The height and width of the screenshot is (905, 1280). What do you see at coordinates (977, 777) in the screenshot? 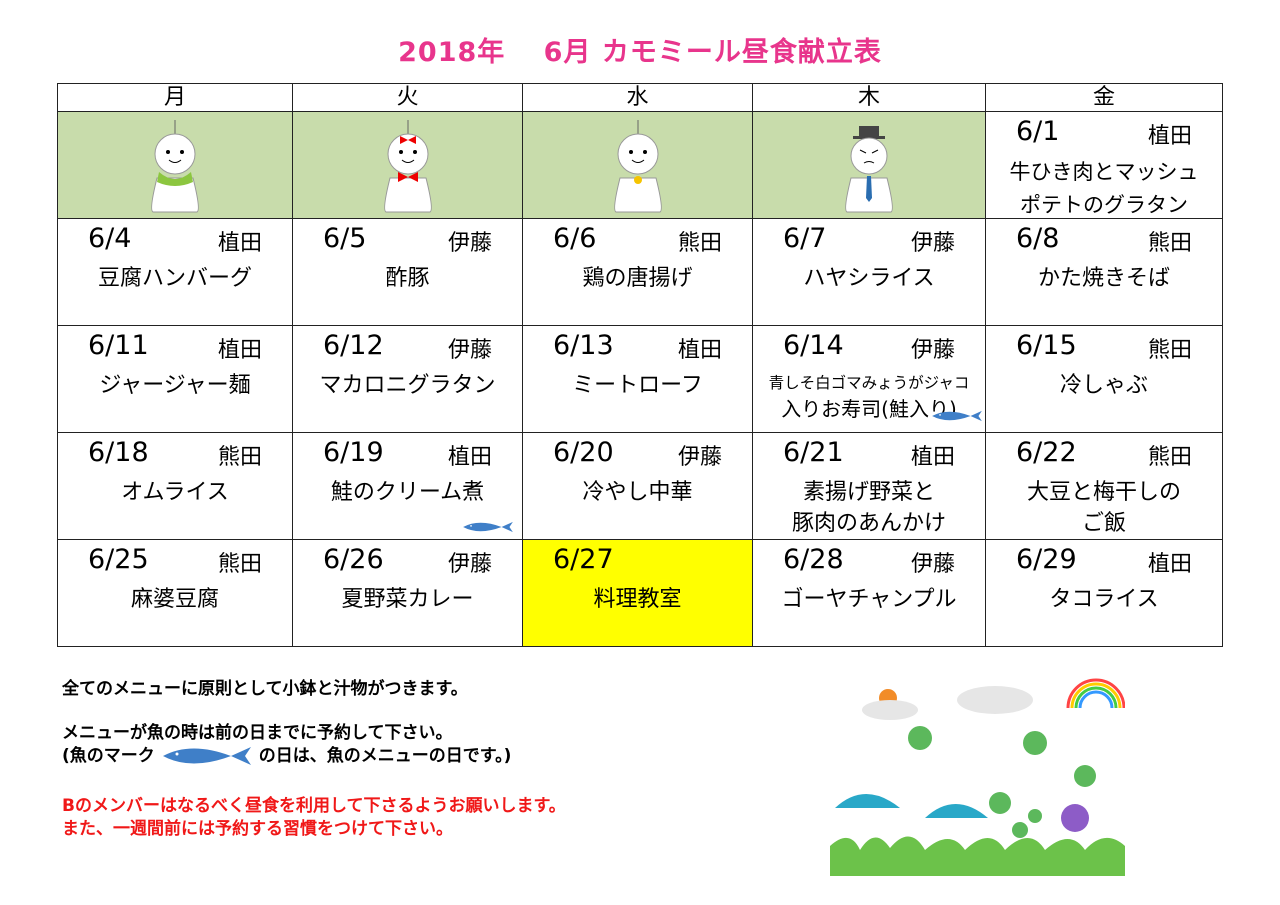
I see `rainy-season-frogs-illustration` at bounding box center [977, 777].